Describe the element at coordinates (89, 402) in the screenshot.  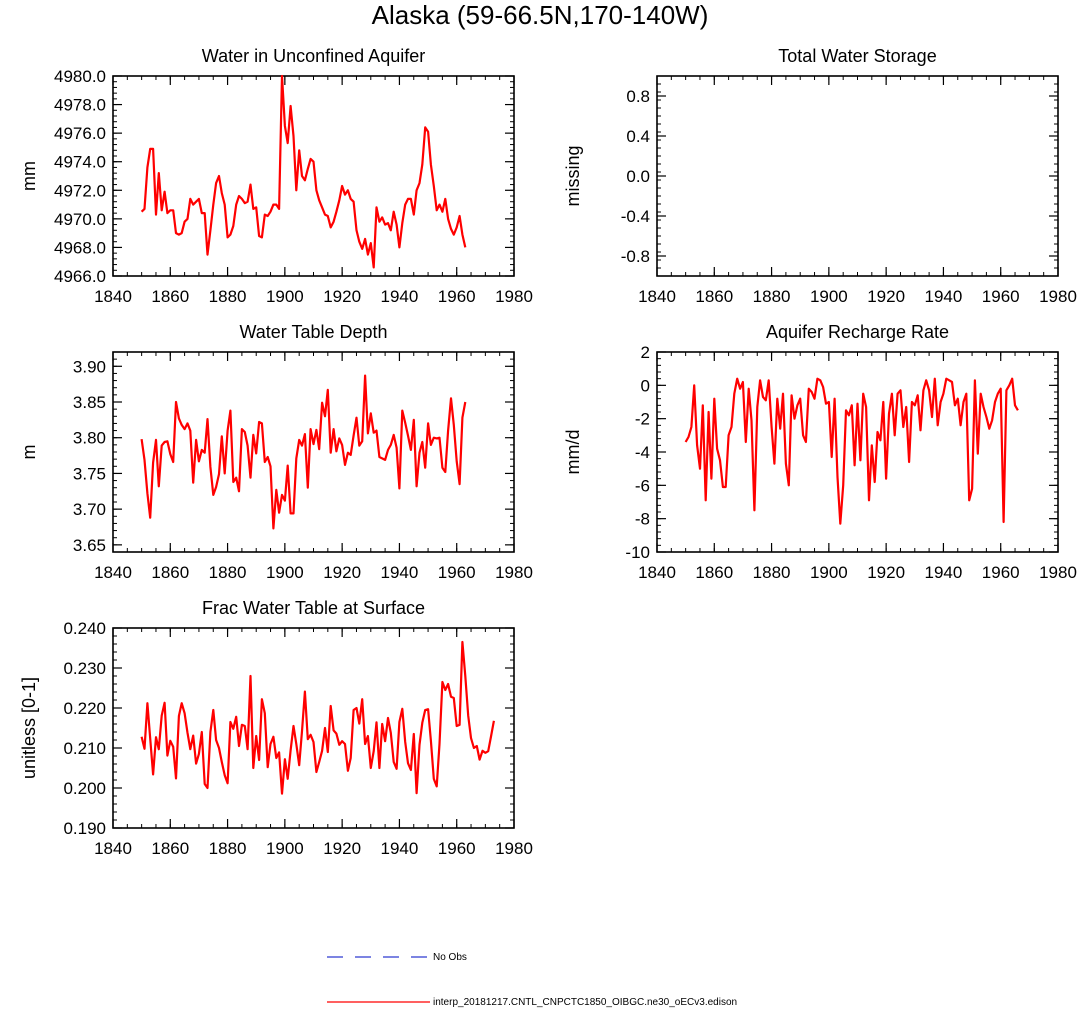
I see `y-tick-label: 3.85` at that location.